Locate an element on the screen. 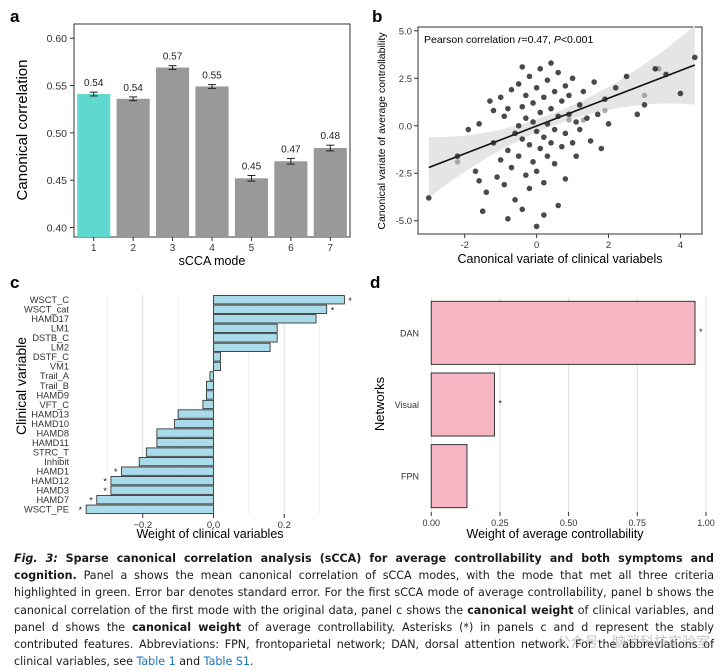  panel-d-x-ticks: 0.00 0.25 0.50 0.75 1.00 is located at coordinates (568, 520).